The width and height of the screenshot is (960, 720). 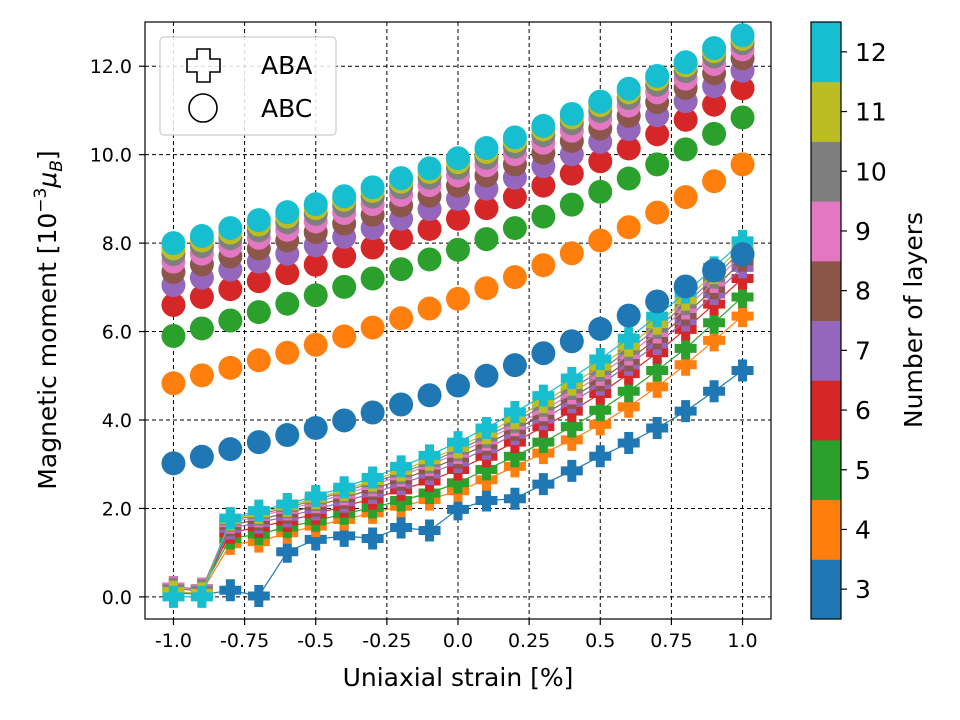 I want to click on colorbar-tick-label: 6, so click(x=863, y=410).